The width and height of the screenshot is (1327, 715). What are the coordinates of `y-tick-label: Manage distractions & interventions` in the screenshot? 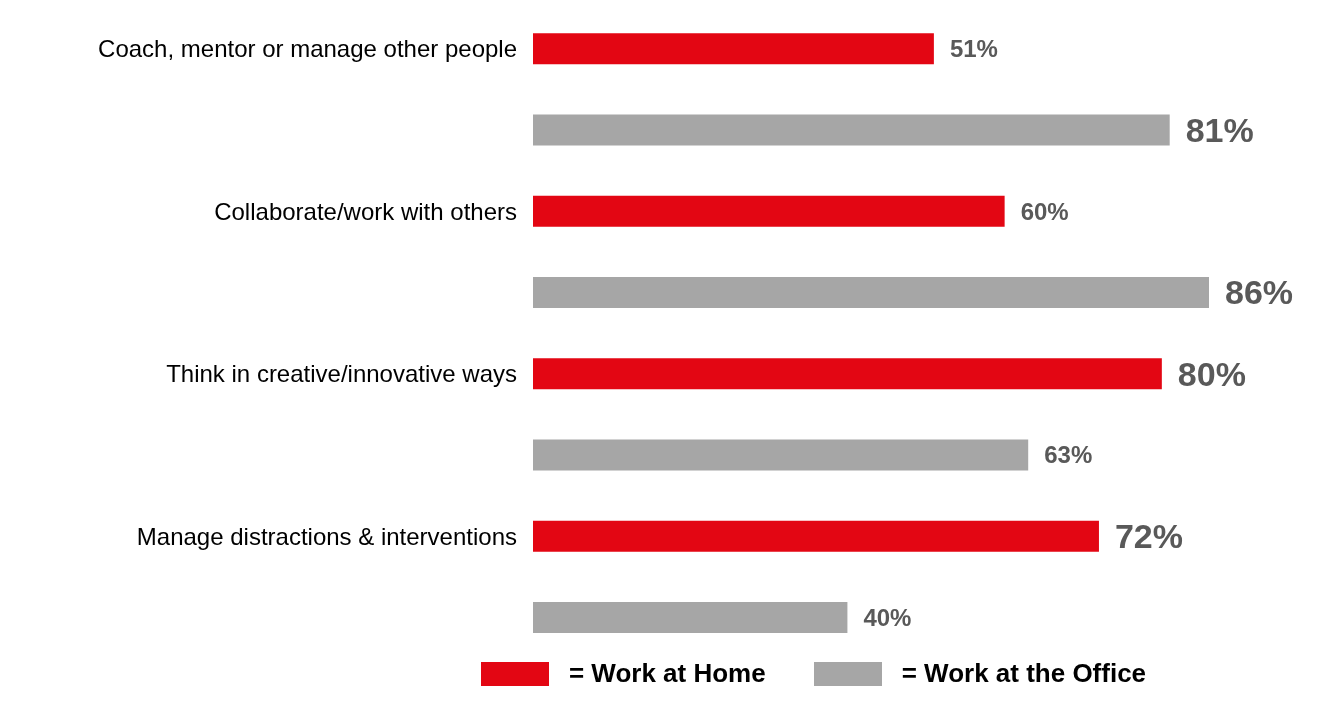 It's located at (326, 536).